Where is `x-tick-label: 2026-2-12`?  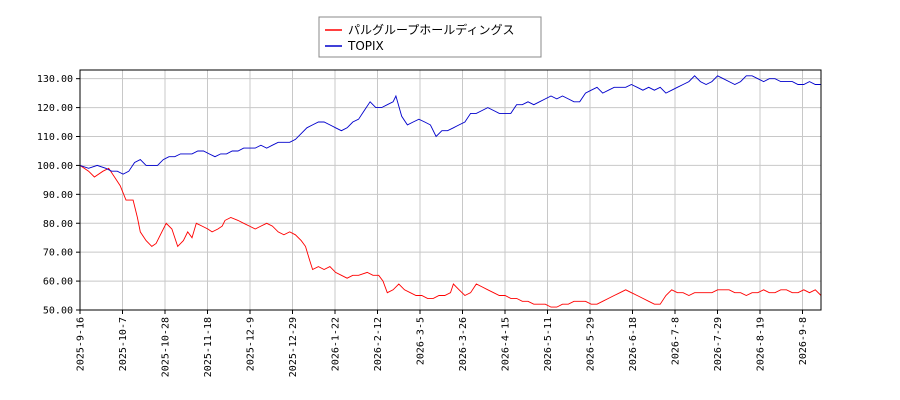 x-tick-label: 2026-2-12 is located at coordinates (378, 344).